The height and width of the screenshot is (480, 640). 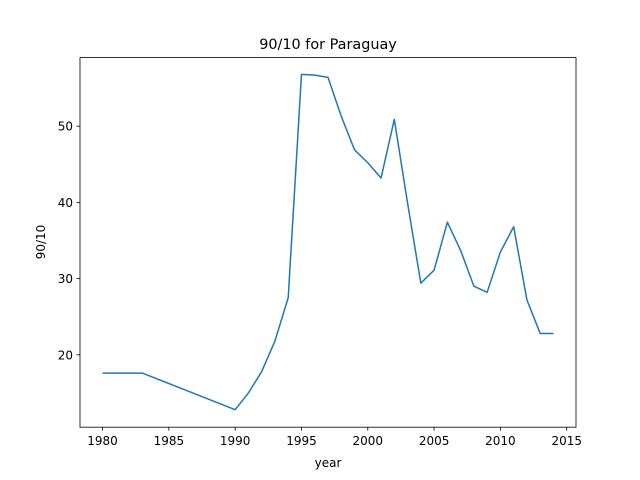 What do you see at coordinates (566, 441) in the screenshot?
I see `x-tick-label: 2015` at bounding box center [566, 441].